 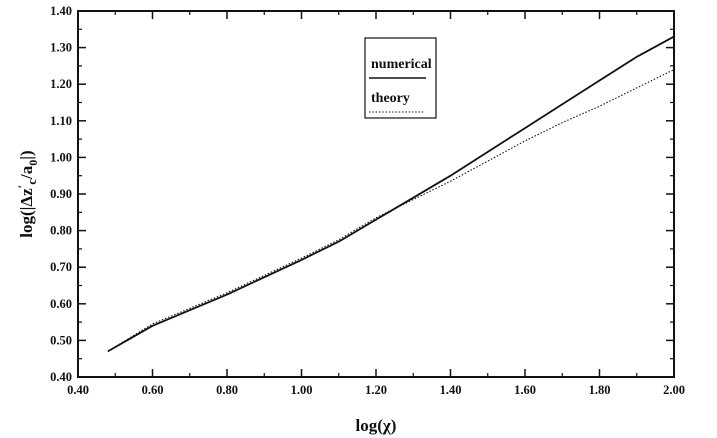 I want to click on x-tick-label: 1.40, so click(x=451, y=390).